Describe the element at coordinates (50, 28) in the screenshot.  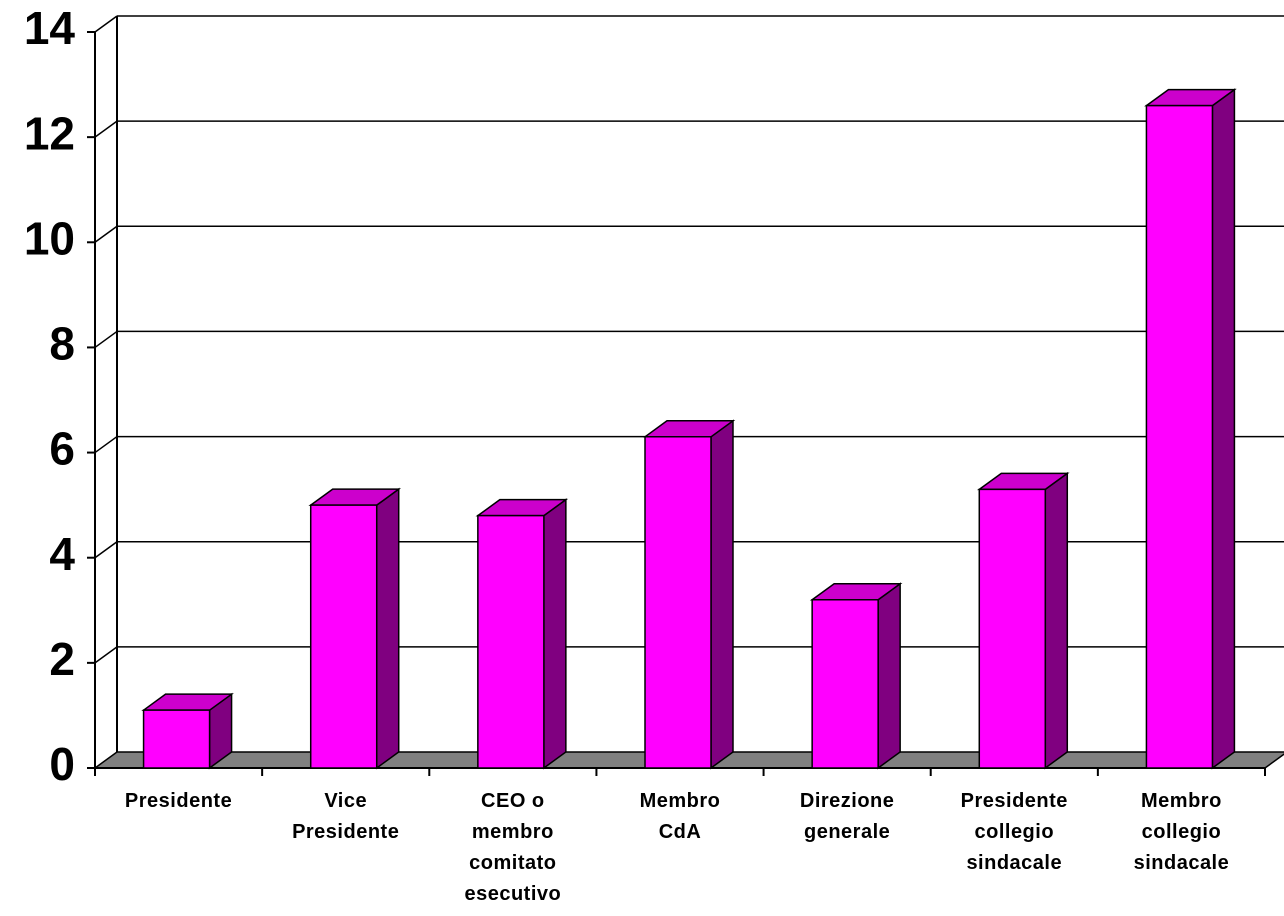
I see `y-tick-label: 14` at that location.